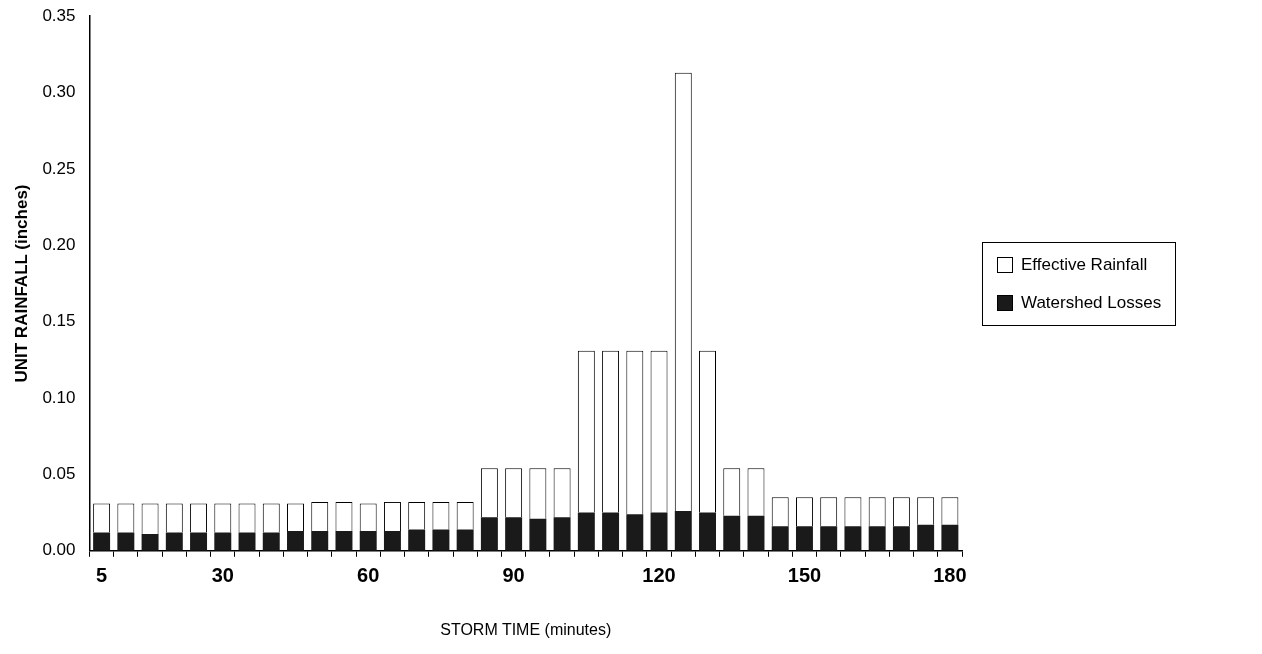 The width and height of the screenshot is (1262, 654). Describe the element at coordinates (950, 575) in the screenshot. I see `x-tick-label: 180` at that location.